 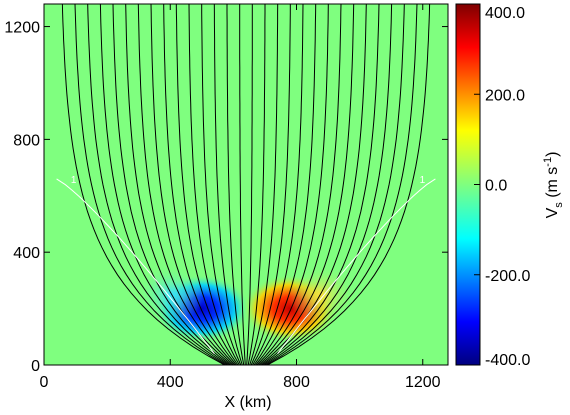 What do you see at coordinates (26, 253) in the screenshot?
I see `y-tick-label-1: 400` at bounding box center [26, 253].